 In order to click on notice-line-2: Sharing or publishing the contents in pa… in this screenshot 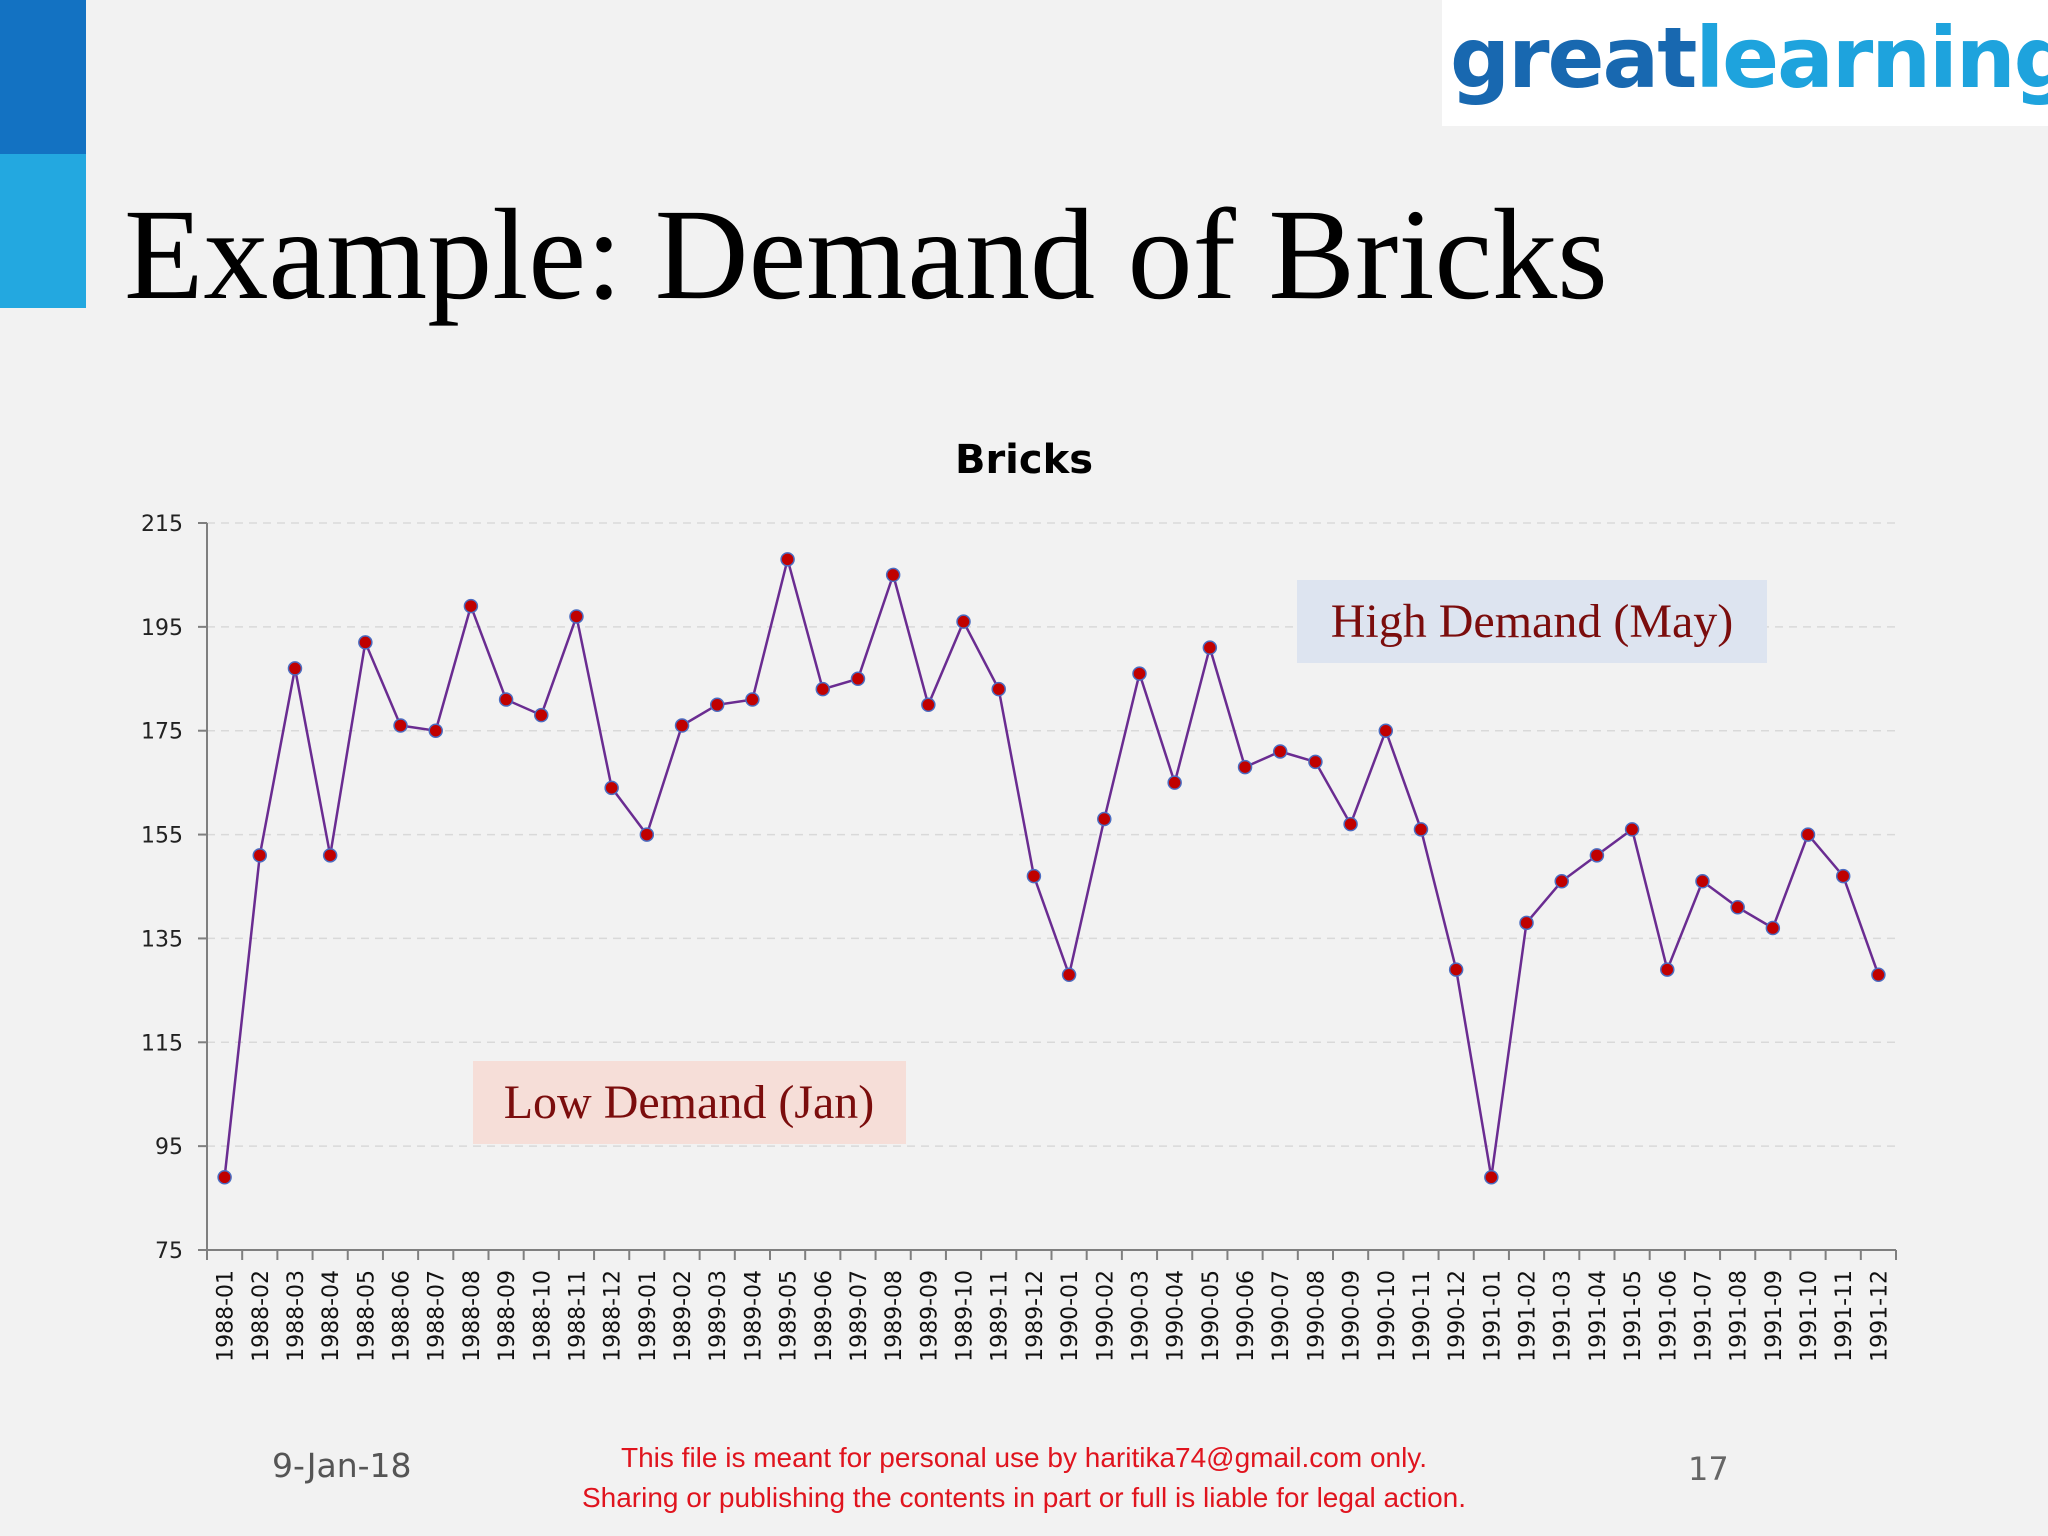, I will do `click(1024, 1497)`.